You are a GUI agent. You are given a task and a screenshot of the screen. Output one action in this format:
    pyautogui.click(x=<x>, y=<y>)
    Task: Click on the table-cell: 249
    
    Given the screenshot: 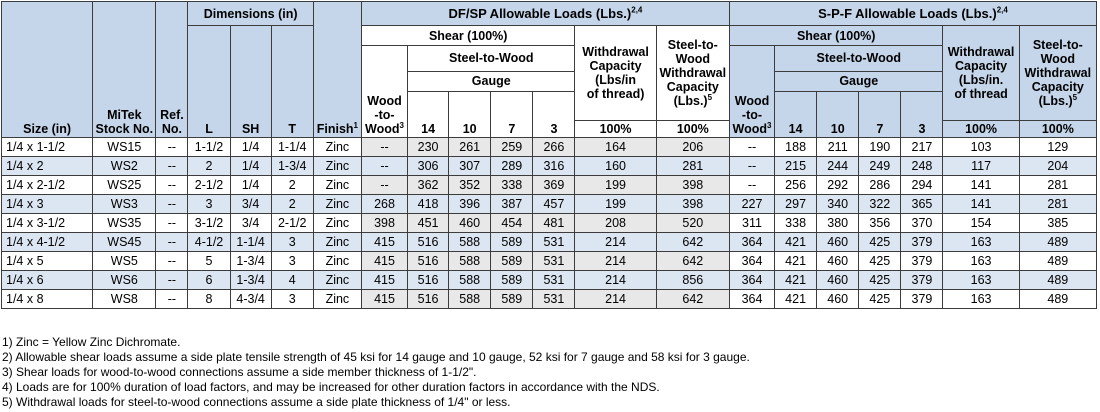 What is the action you would take?
    pyautogui.click(x=880, y=165)
    